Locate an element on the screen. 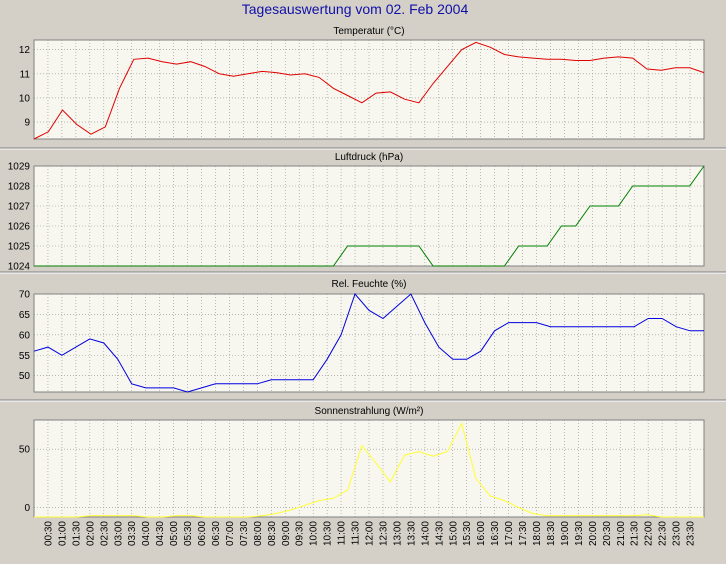 The height and width of the screenshot is (564, 726). y-tick-label-solar: 0 is located at coordinates (27, 508).